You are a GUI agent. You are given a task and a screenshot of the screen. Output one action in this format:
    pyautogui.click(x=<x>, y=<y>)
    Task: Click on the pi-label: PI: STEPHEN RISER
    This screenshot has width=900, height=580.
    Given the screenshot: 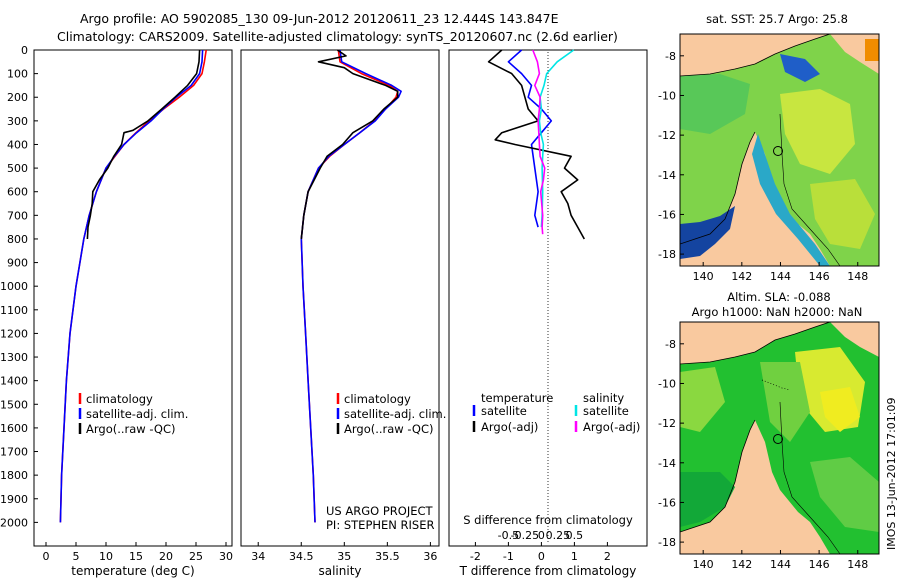 What is the action you would take?
    pyautogui.click(x=380, y=525)
    